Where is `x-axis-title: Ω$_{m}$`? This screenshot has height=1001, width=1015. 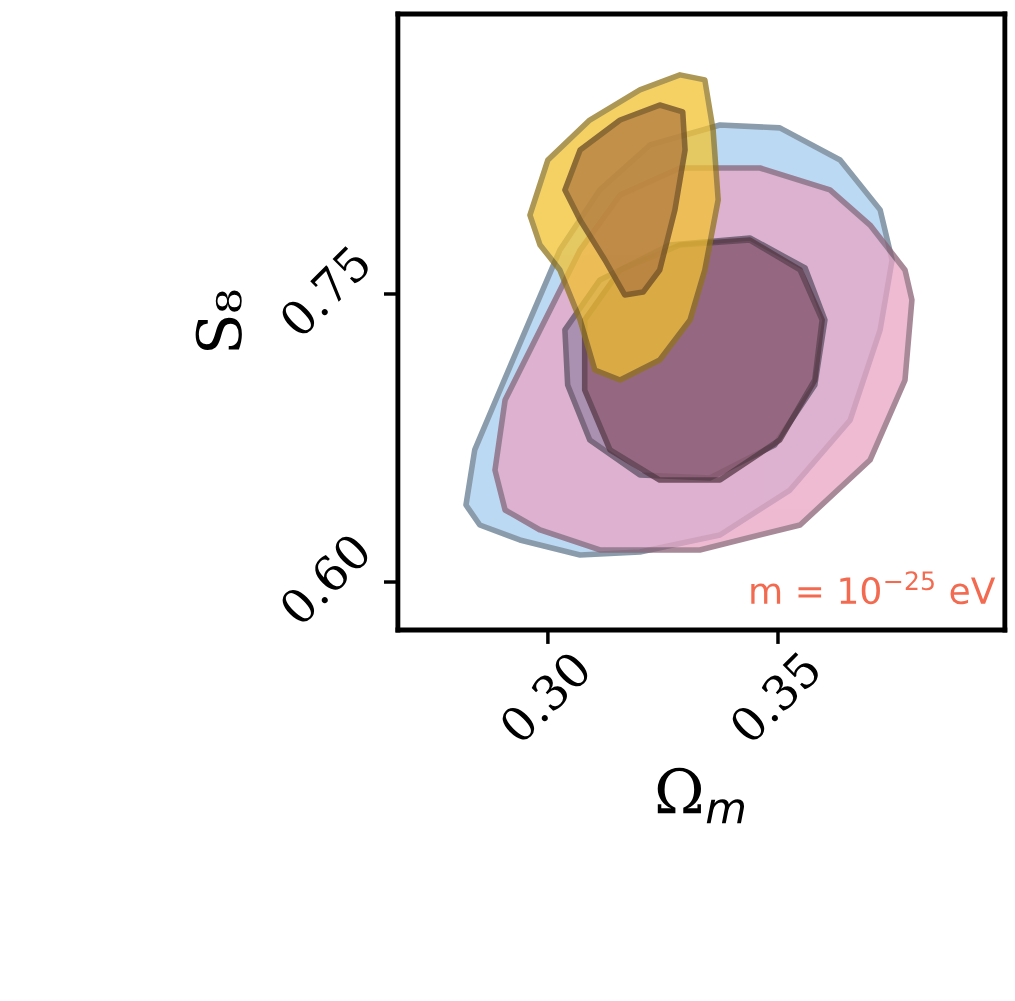 x-axis-title: Ω$_{m}$ is located at coordinates (700, 795).